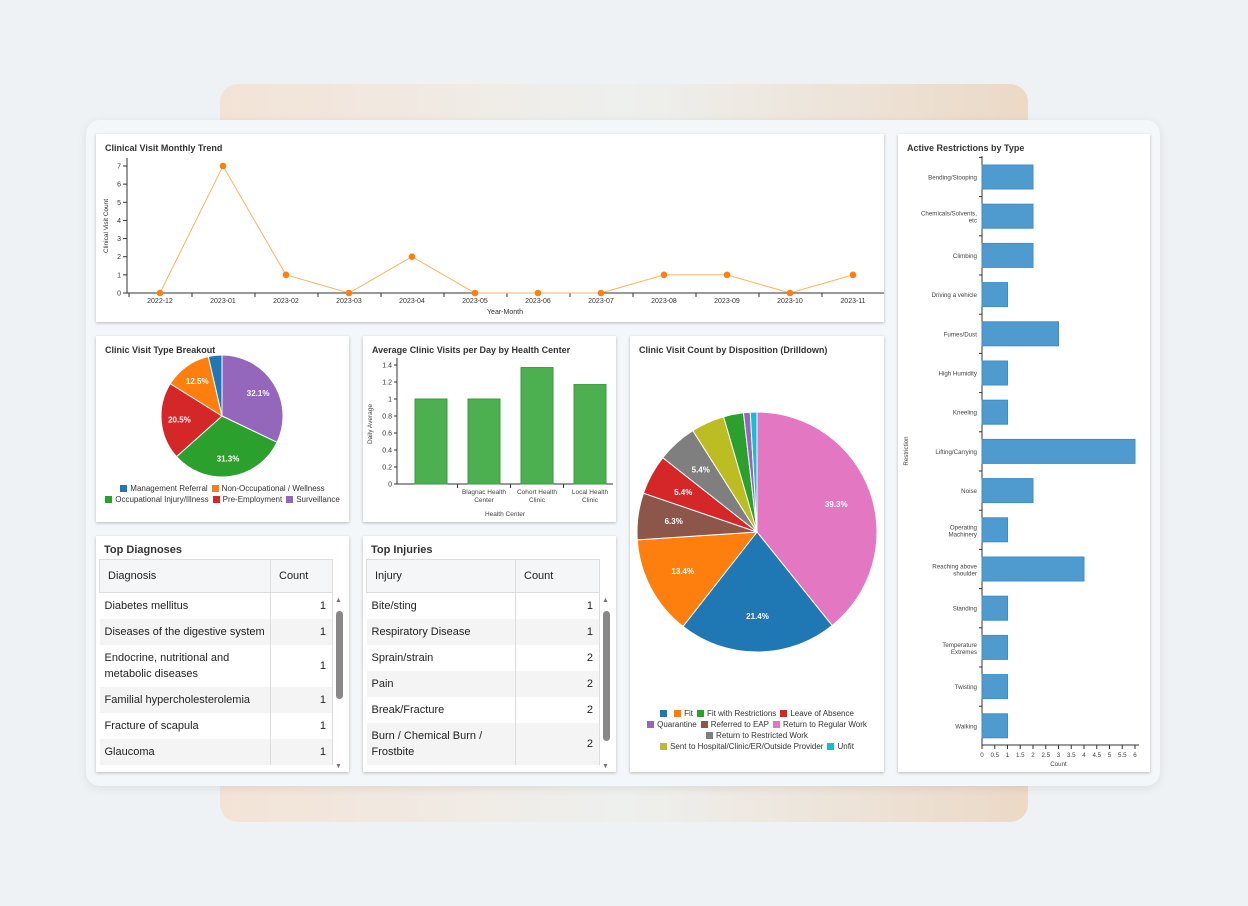 Image resolution: width=1248 pixels, height=906 pixels. I want to click on legend-item: Leave of Absence, so click(817, 713).